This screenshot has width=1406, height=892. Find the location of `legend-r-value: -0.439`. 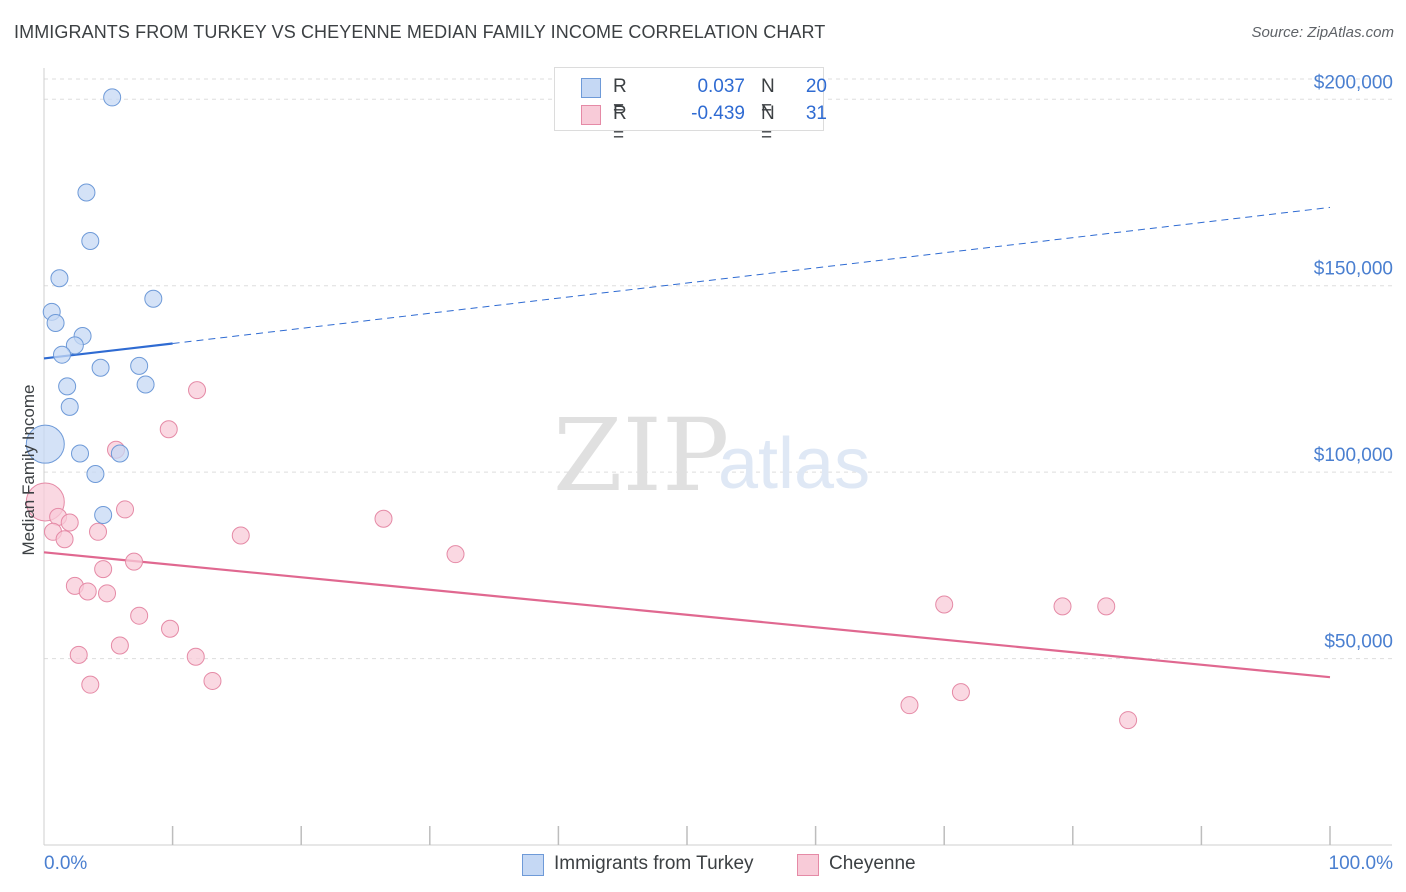

legend-r-value: -0.439 is located at coordinates (718, 113).